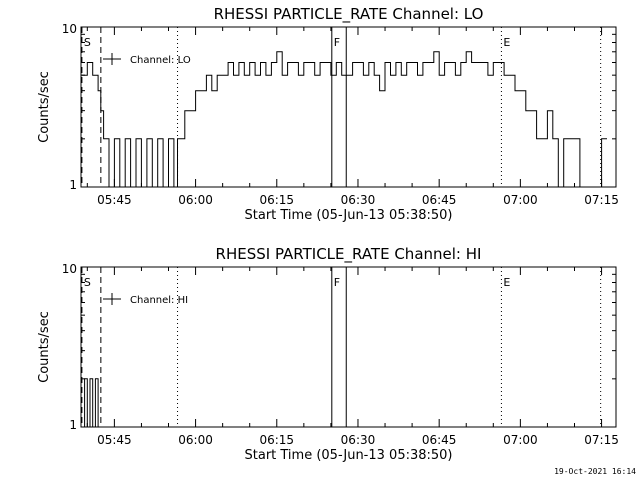  I want to click on chart-title: RHESSI PARTICLE_RATE Channel: HI, so click(349, 254).